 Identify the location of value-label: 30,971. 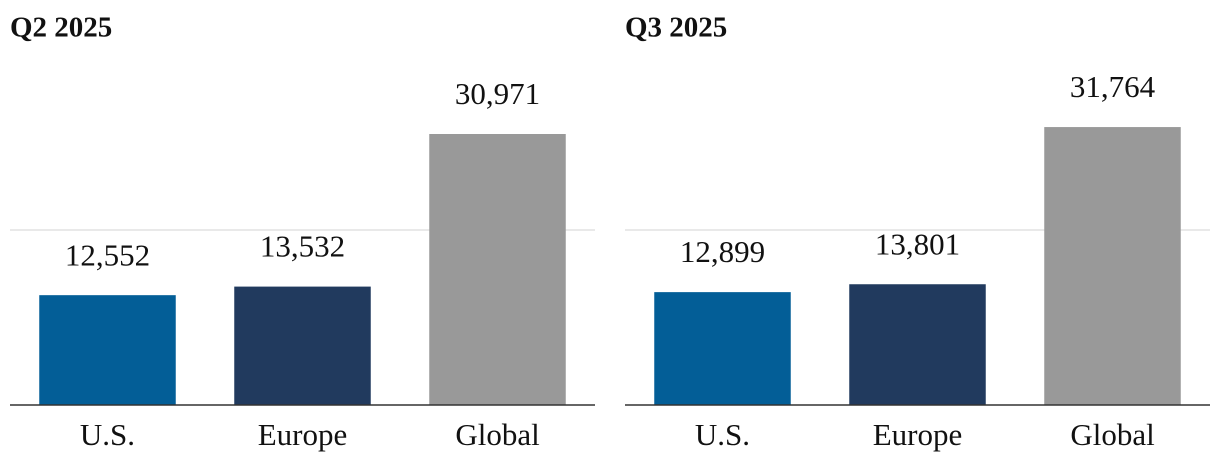
(497, 93).